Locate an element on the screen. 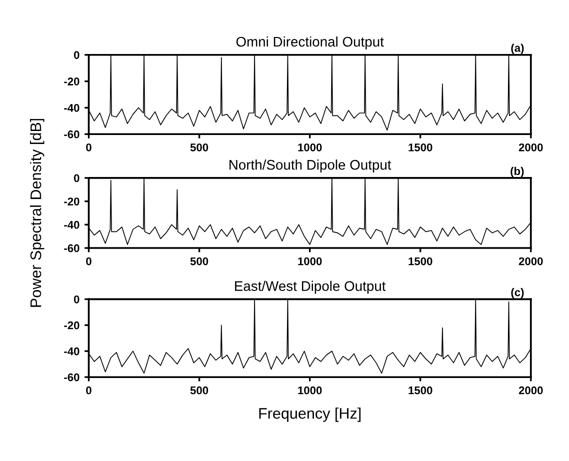 The height and width of the screenshot is (461, 569). y-axis-title: Power Spectral Density [dB] is located at coordinates (37, 212).